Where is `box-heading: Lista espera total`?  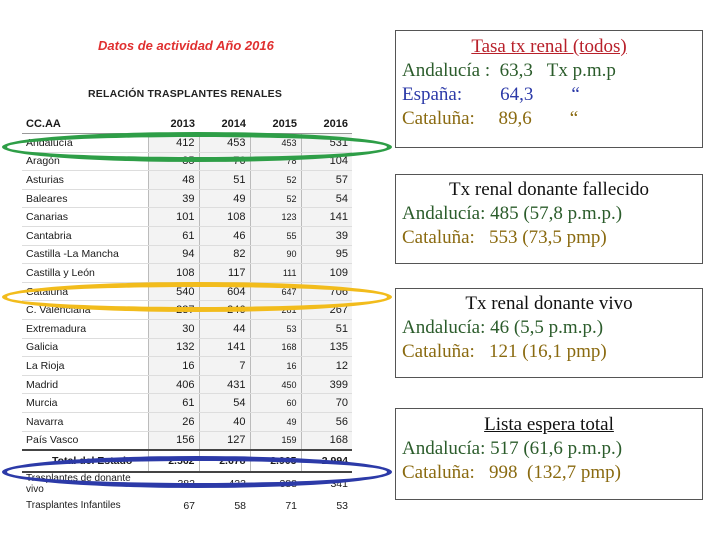 box-heading: Lista espera total is located at coordinates (549, 424).